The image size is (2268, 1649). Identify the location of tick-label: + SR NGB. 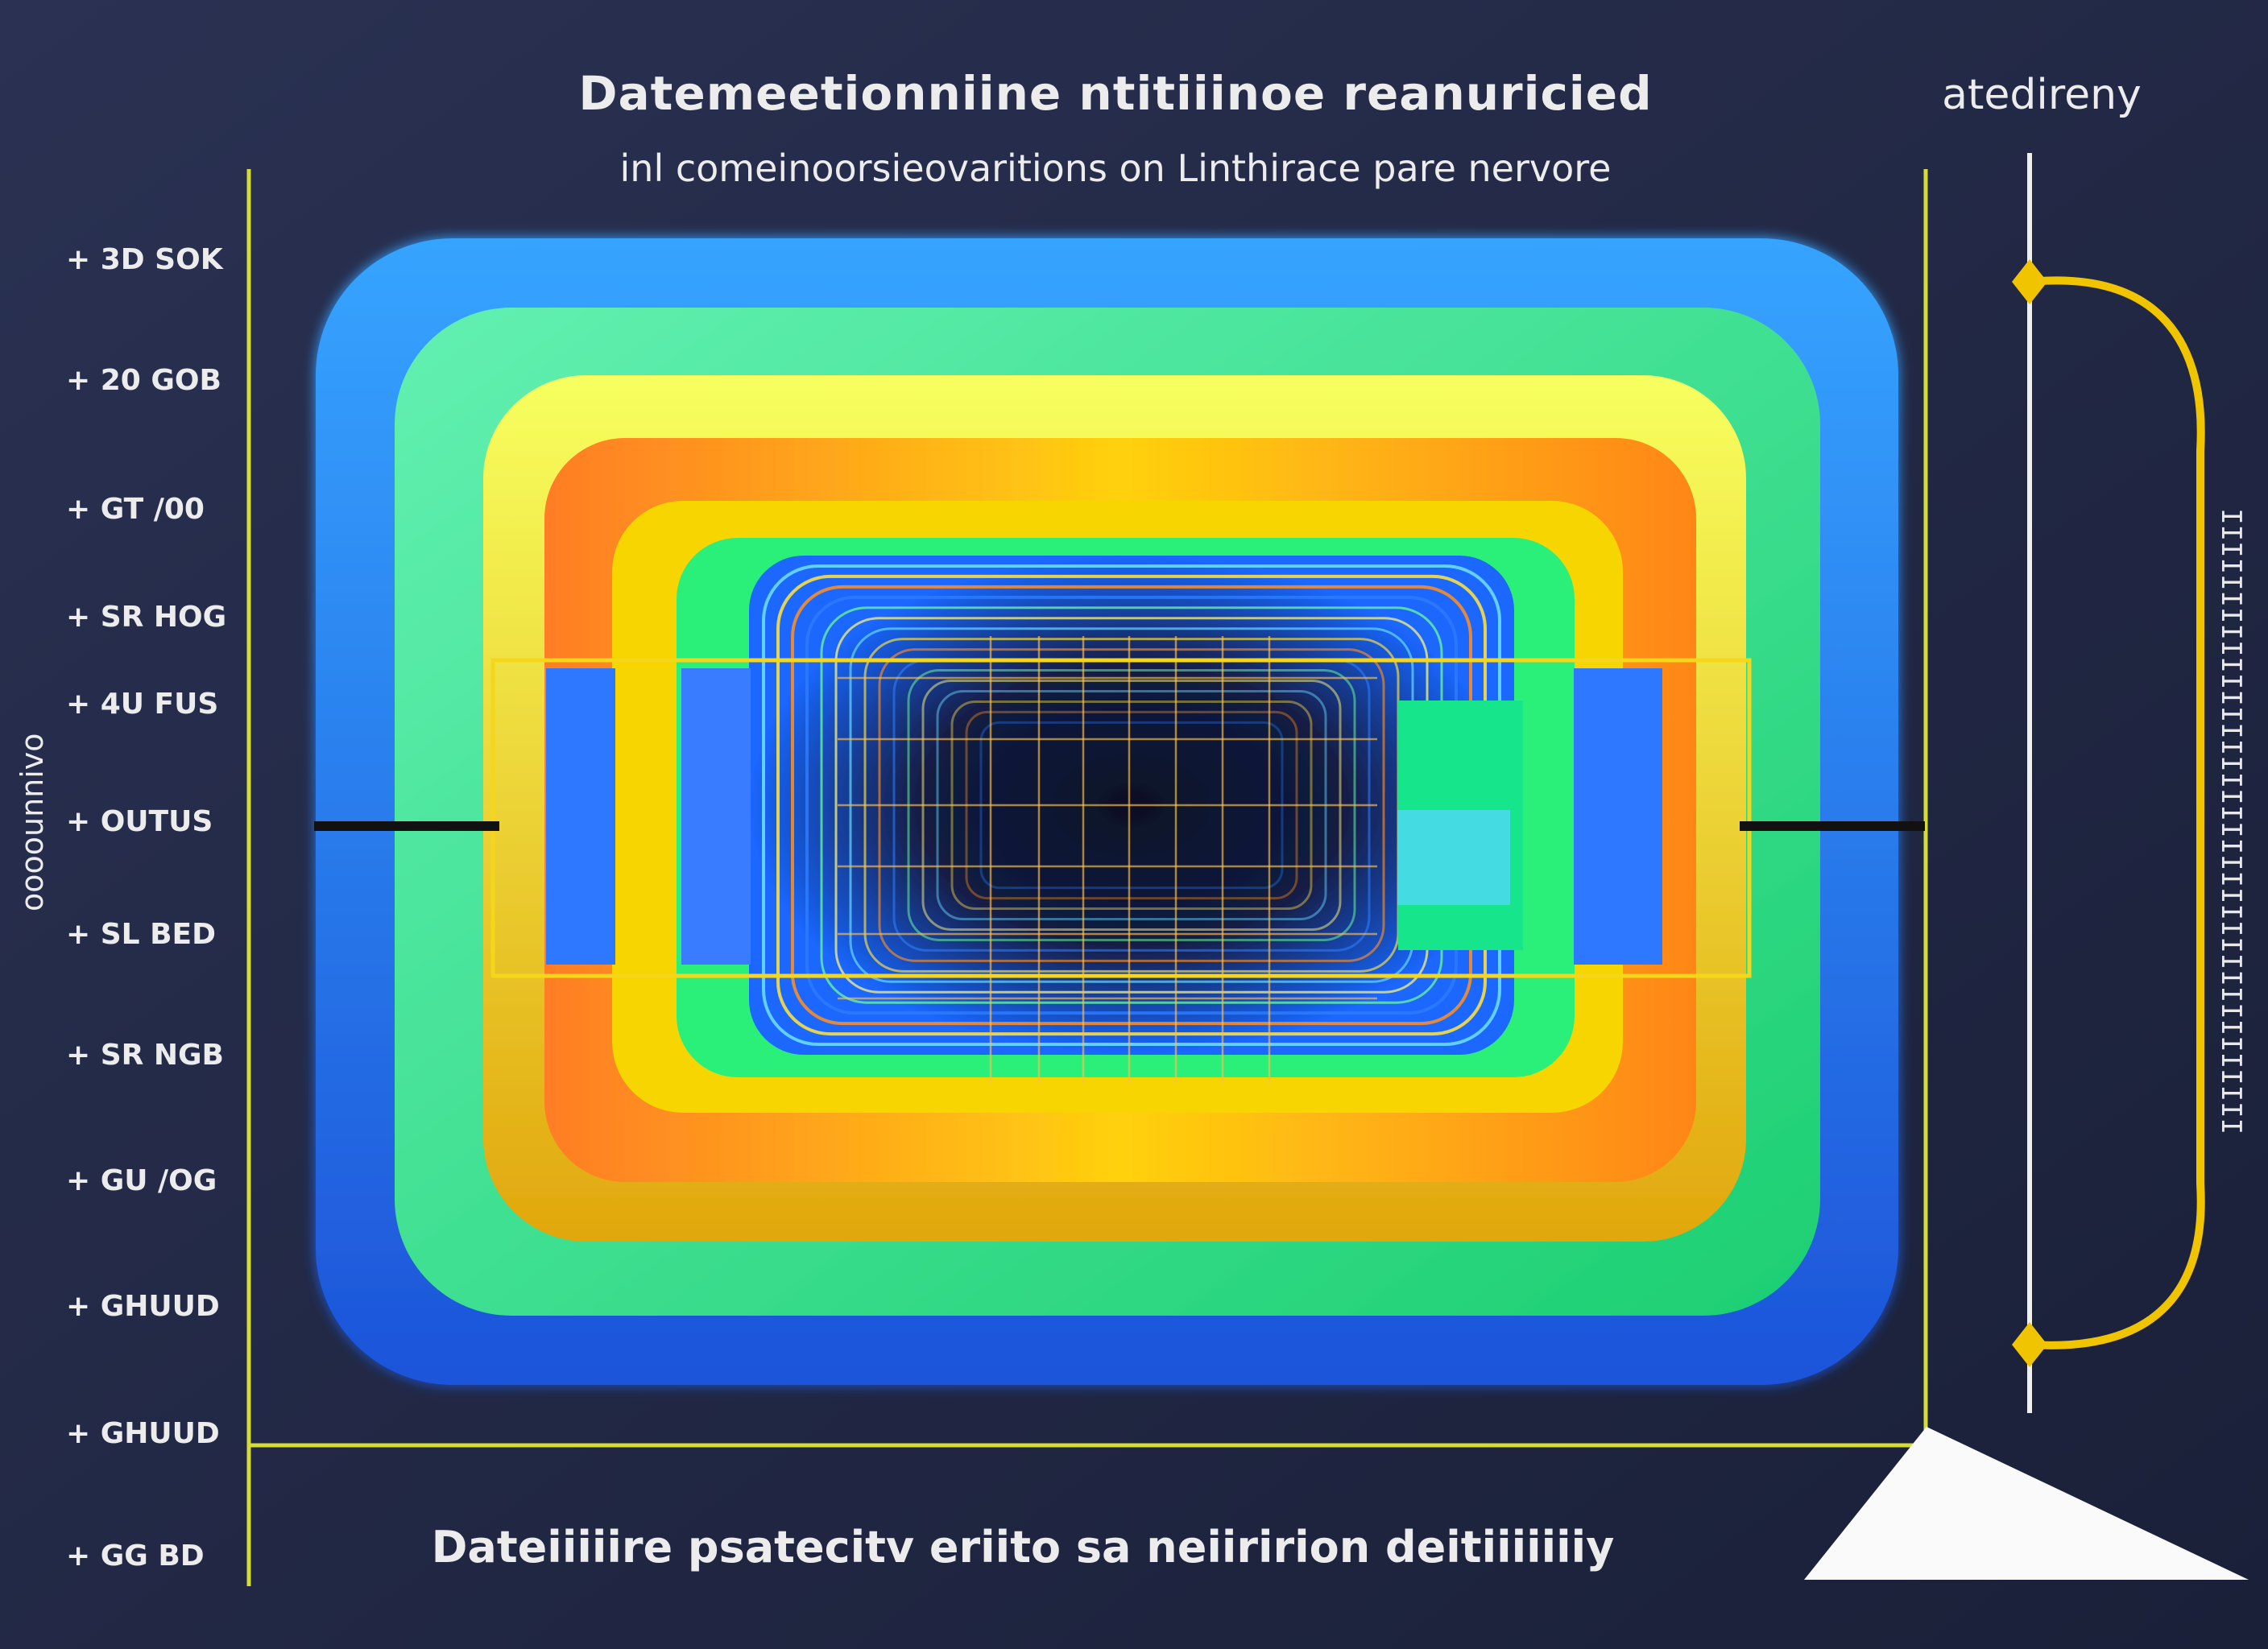
(145, 1055).